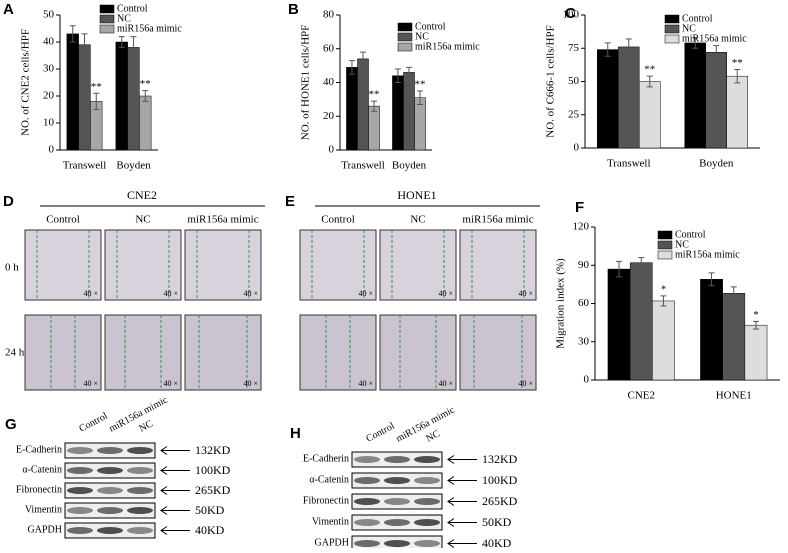  Describe the element at coordinates (213, 450) in the screenshot. I see `size-label: 132KD` at that location.